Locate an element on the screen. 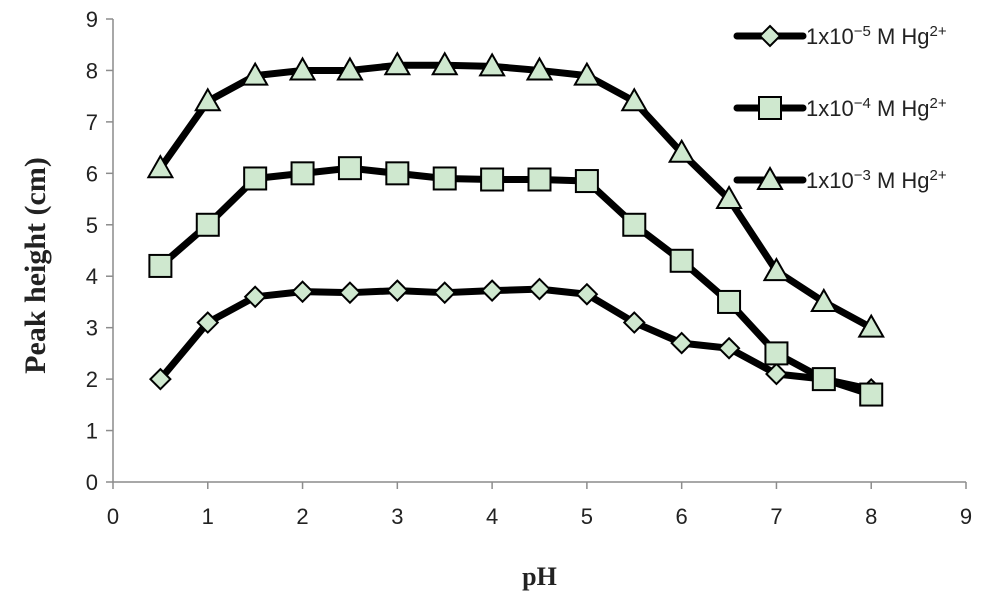 The width and height of the screenshot is (1000, 593). y-axis-ticks: 0 1 2 3 4 5 6 7 8 9 is located at coordinates (99, 251).